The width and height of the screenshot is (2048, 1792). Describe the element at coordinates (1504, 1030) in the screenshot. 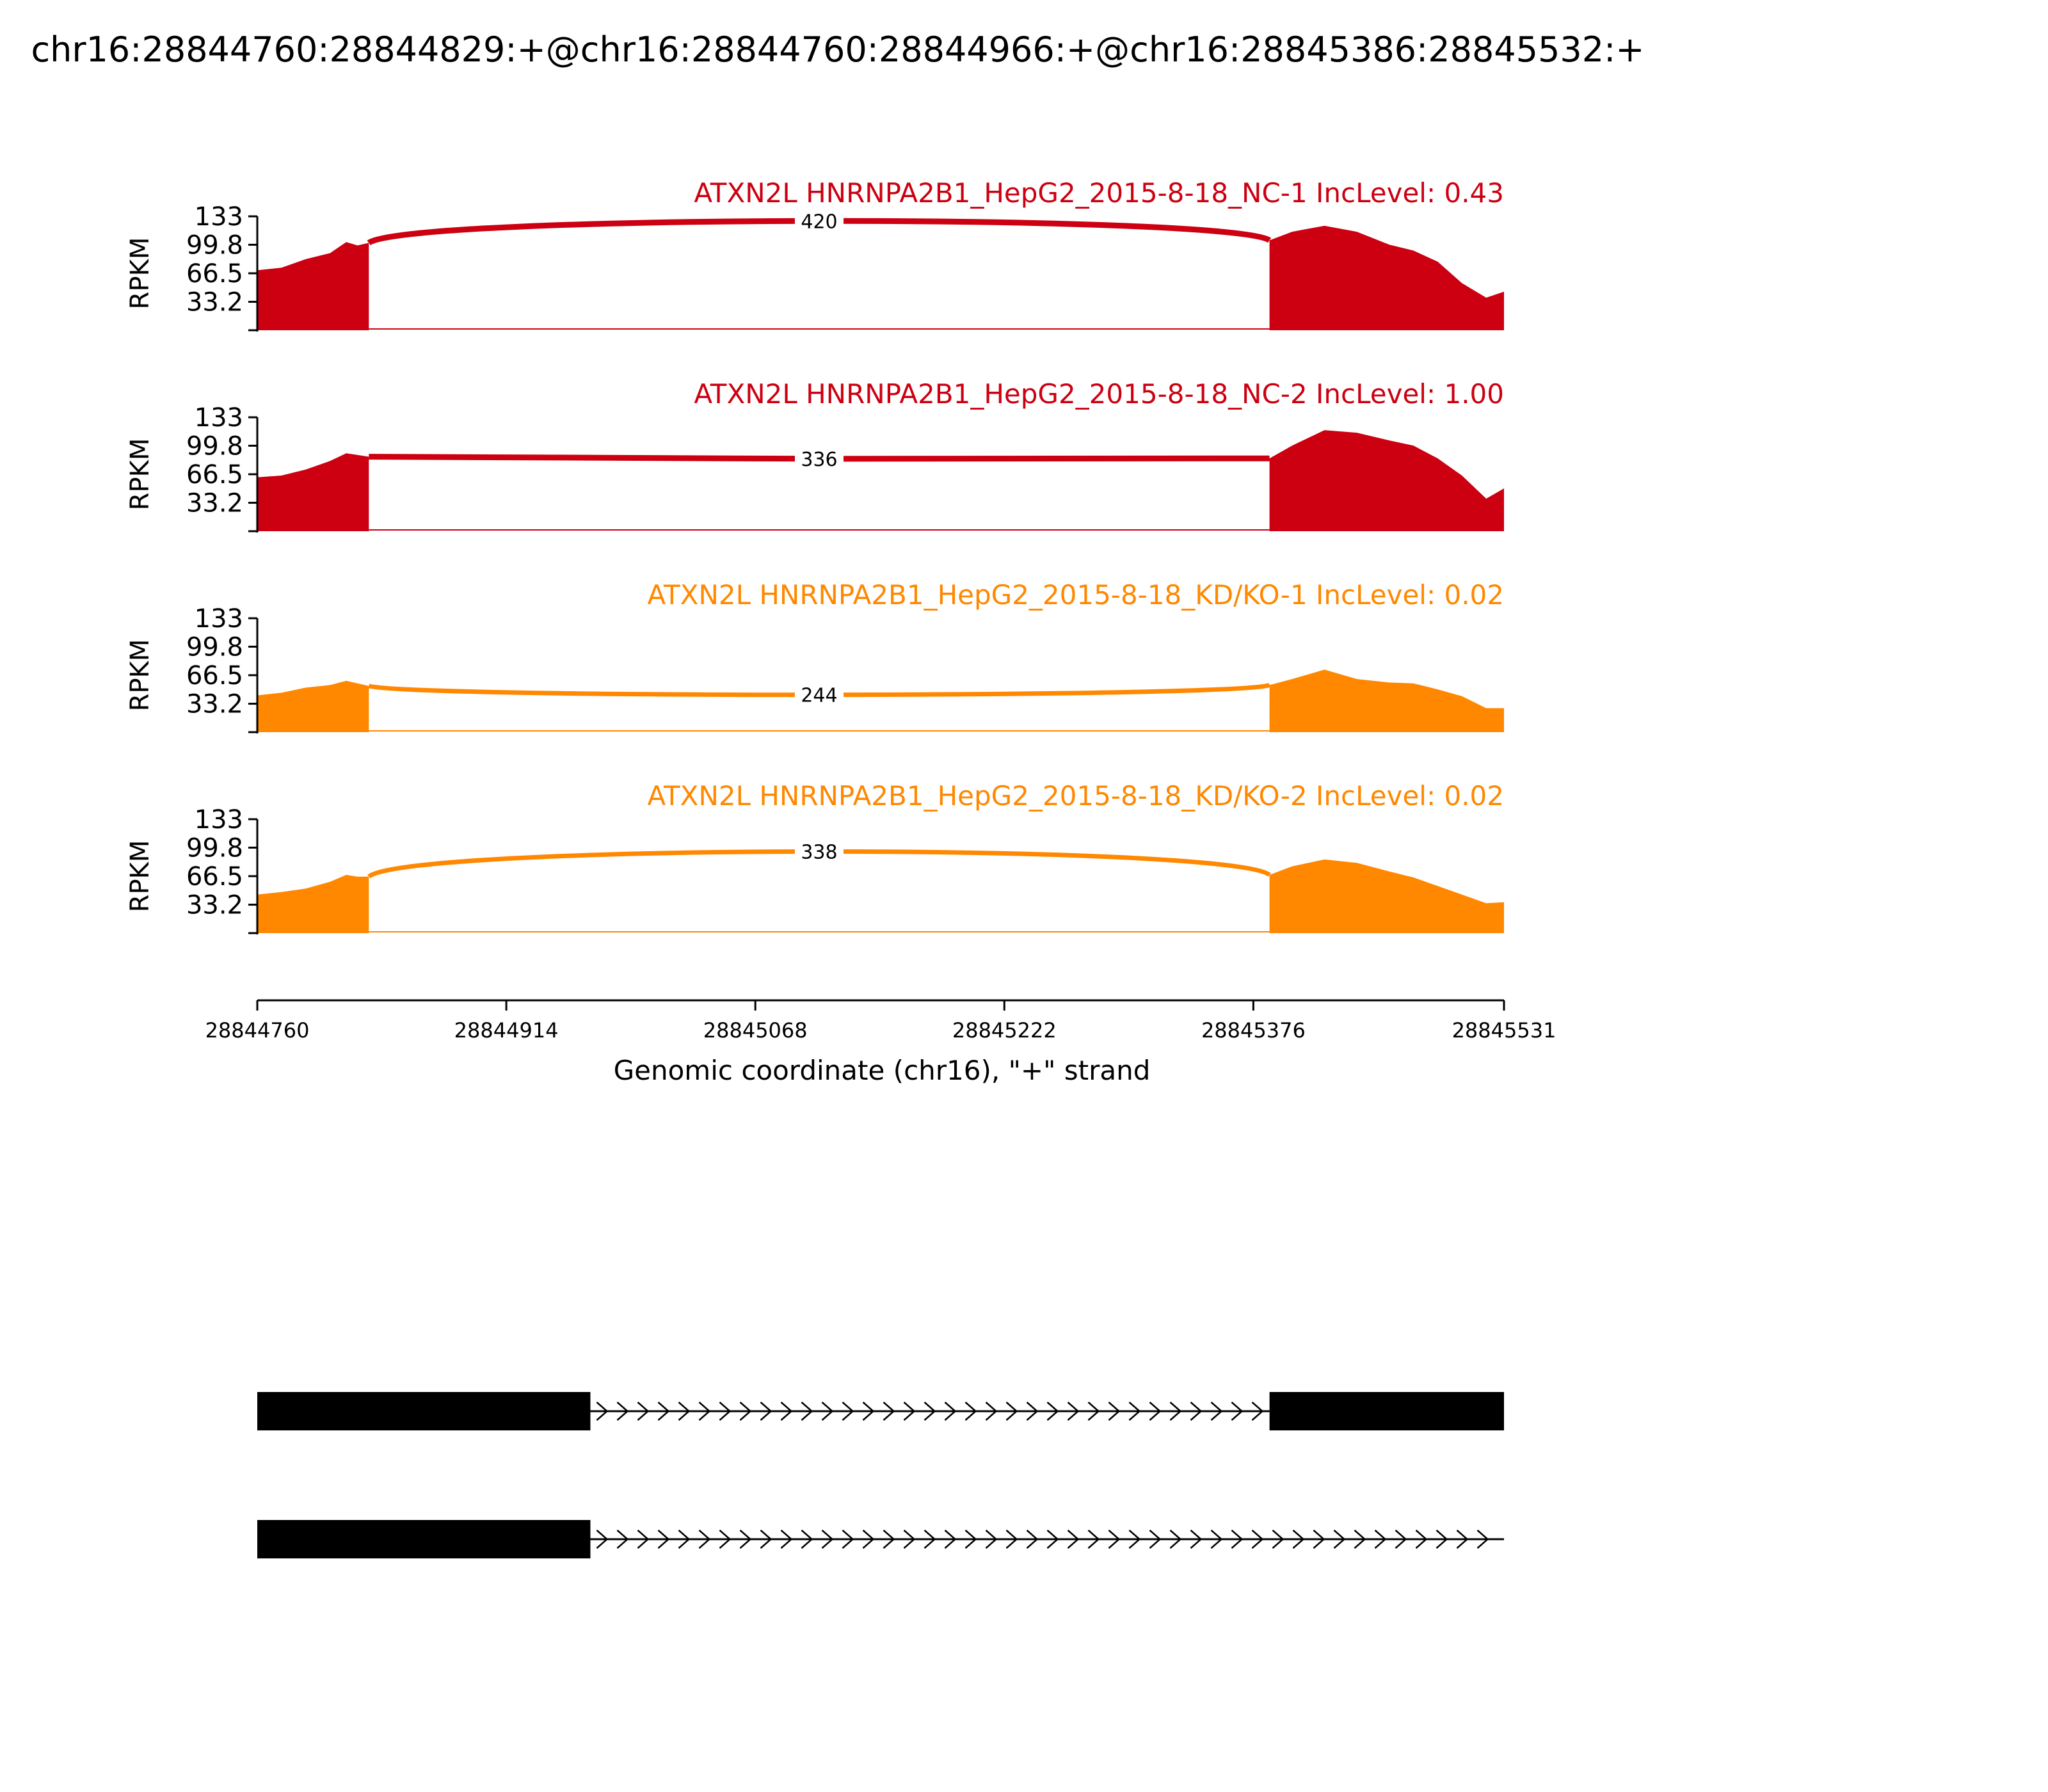

I see `x-tick-label: 28845531` at that location.